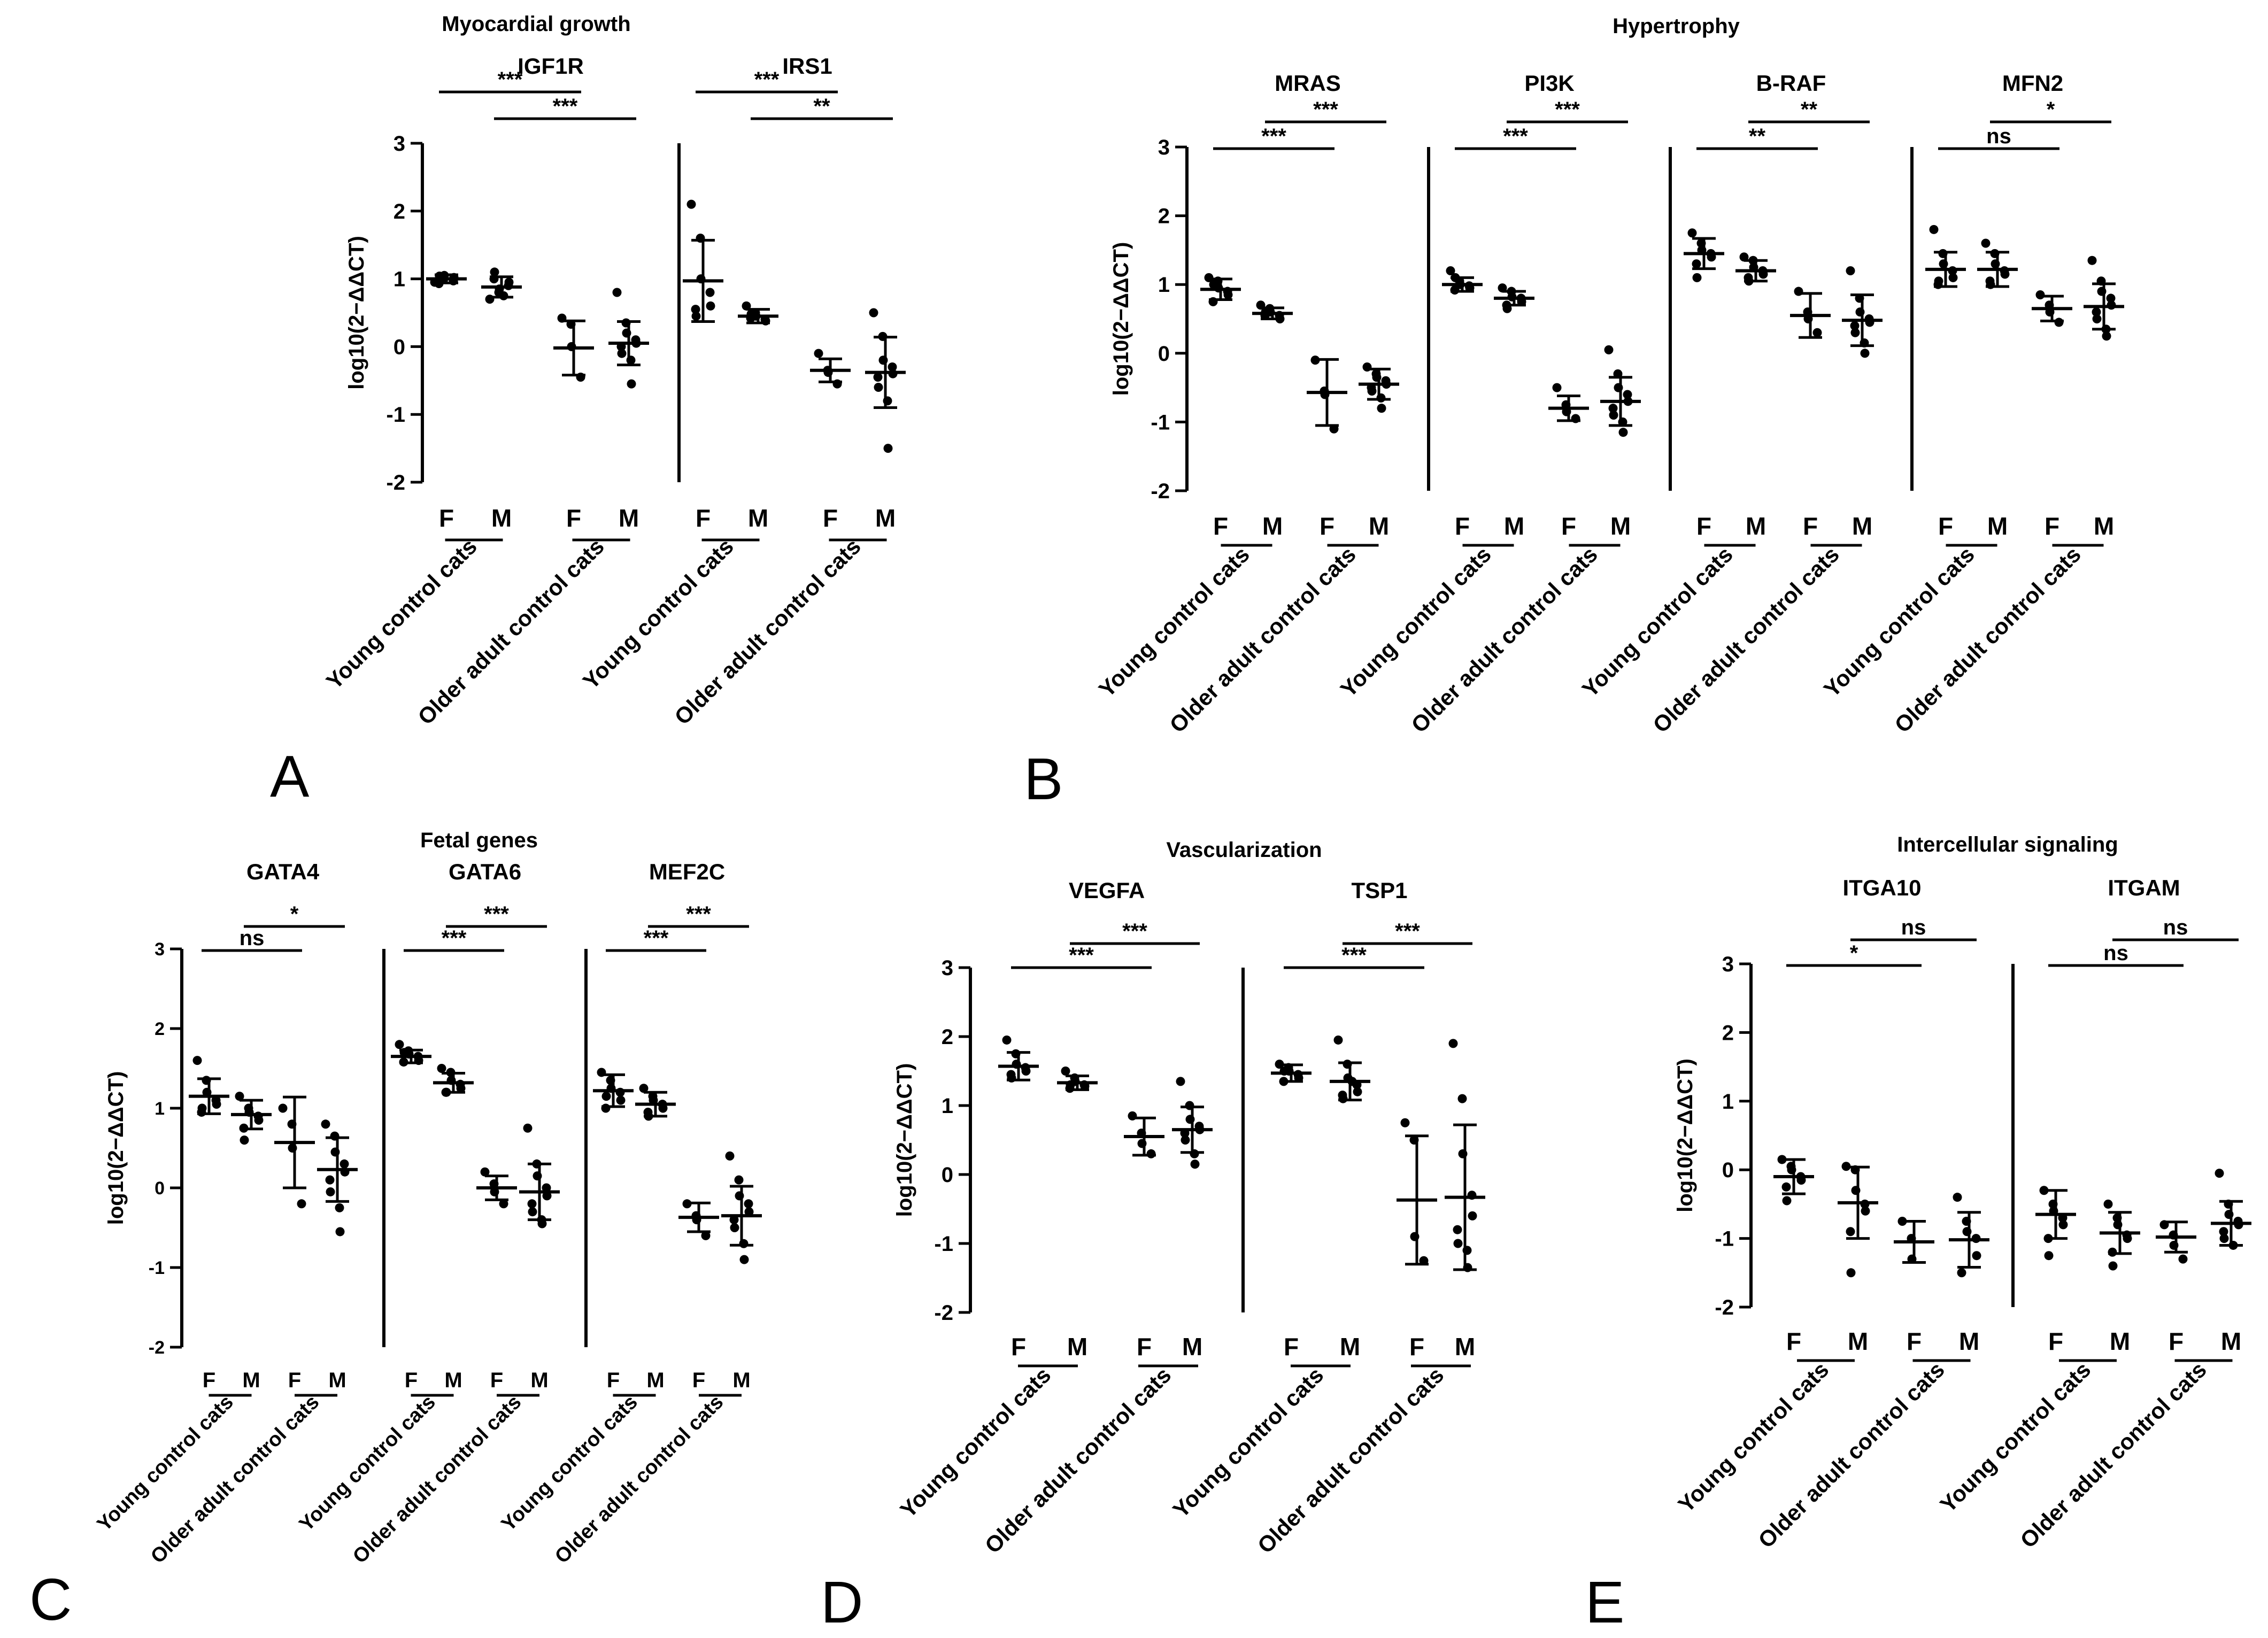 The image size is (2268, 1638). What do you see at coordinates (807, 66) in the screenshot?
I see `gene-label: IRS1` at bounding box center [807, 66].